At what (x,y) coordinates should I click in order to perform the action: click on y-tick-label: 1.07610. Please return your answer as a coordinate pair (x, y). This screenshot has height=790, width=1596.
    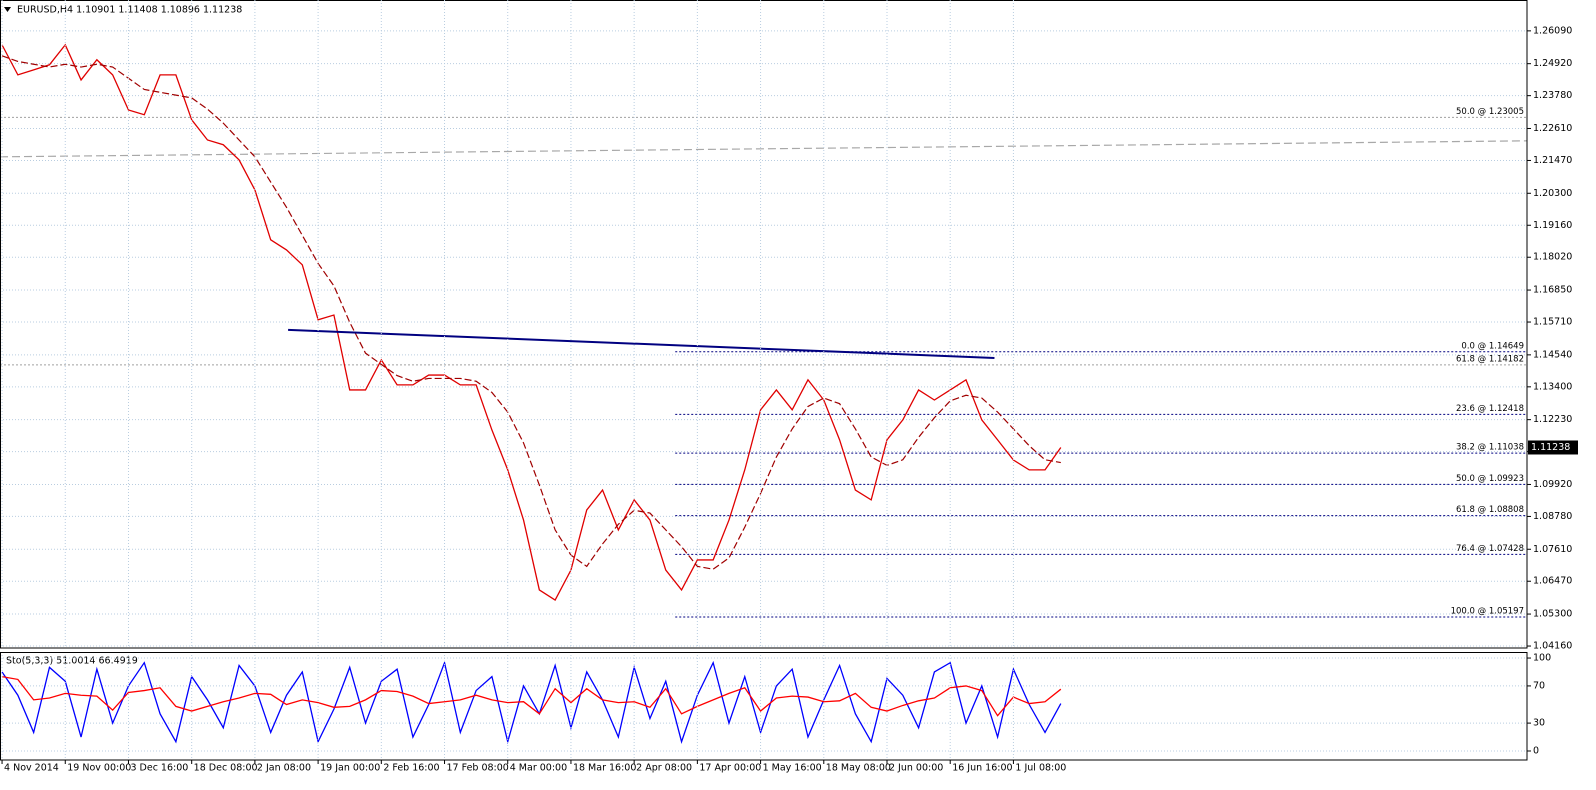
    Looking at the image, I should click on (1552, 549).